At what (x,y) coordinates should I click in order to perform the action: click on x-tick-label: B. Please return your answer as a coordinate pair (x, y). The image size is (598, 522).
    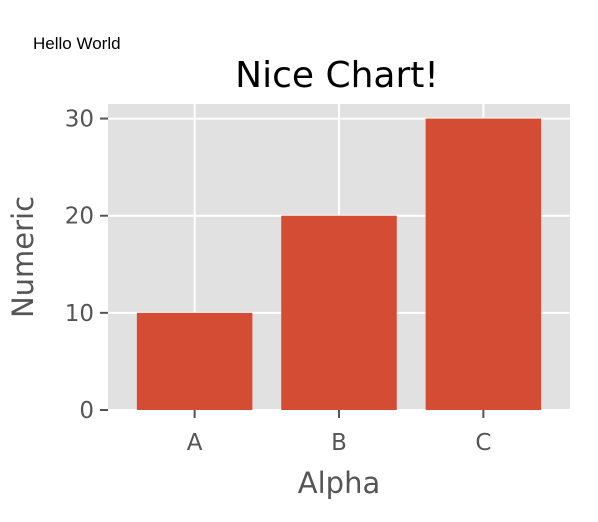
    Looking at the image, I should click on (339, 443).